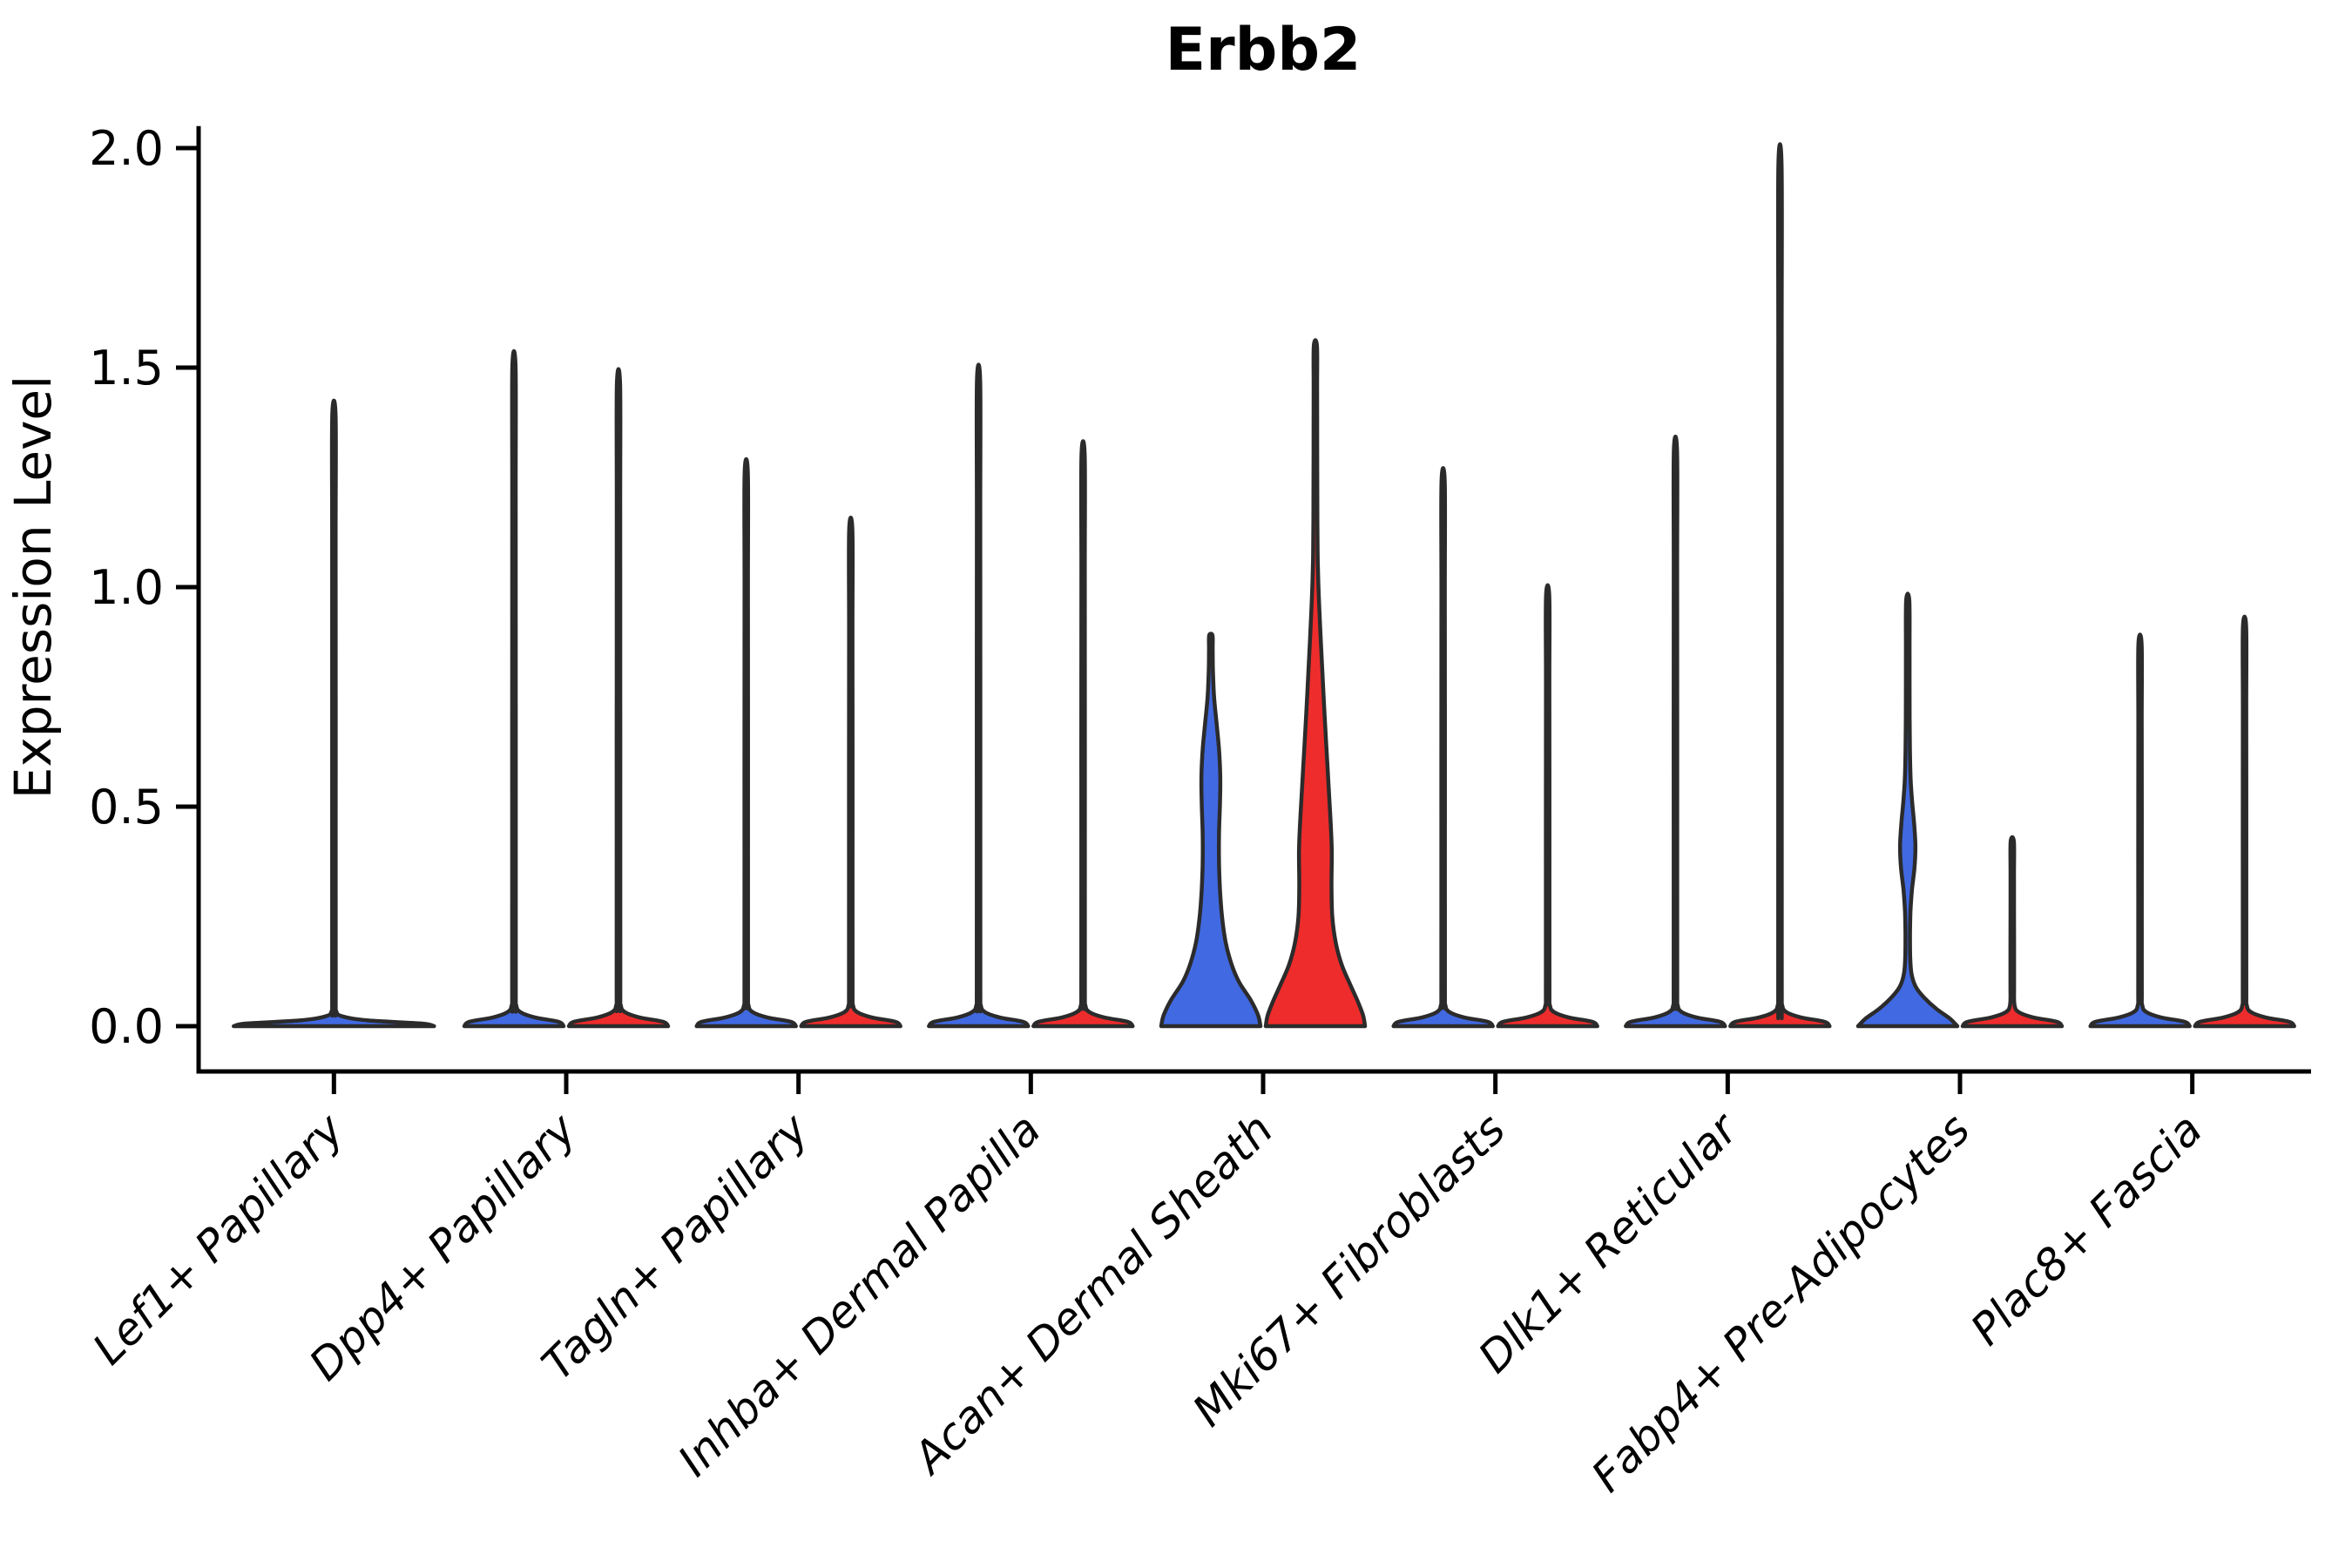 The width and height of the screenshot is (2352, 1568). I want to click on y-axis-label: Expression Level, so click(33, 587).